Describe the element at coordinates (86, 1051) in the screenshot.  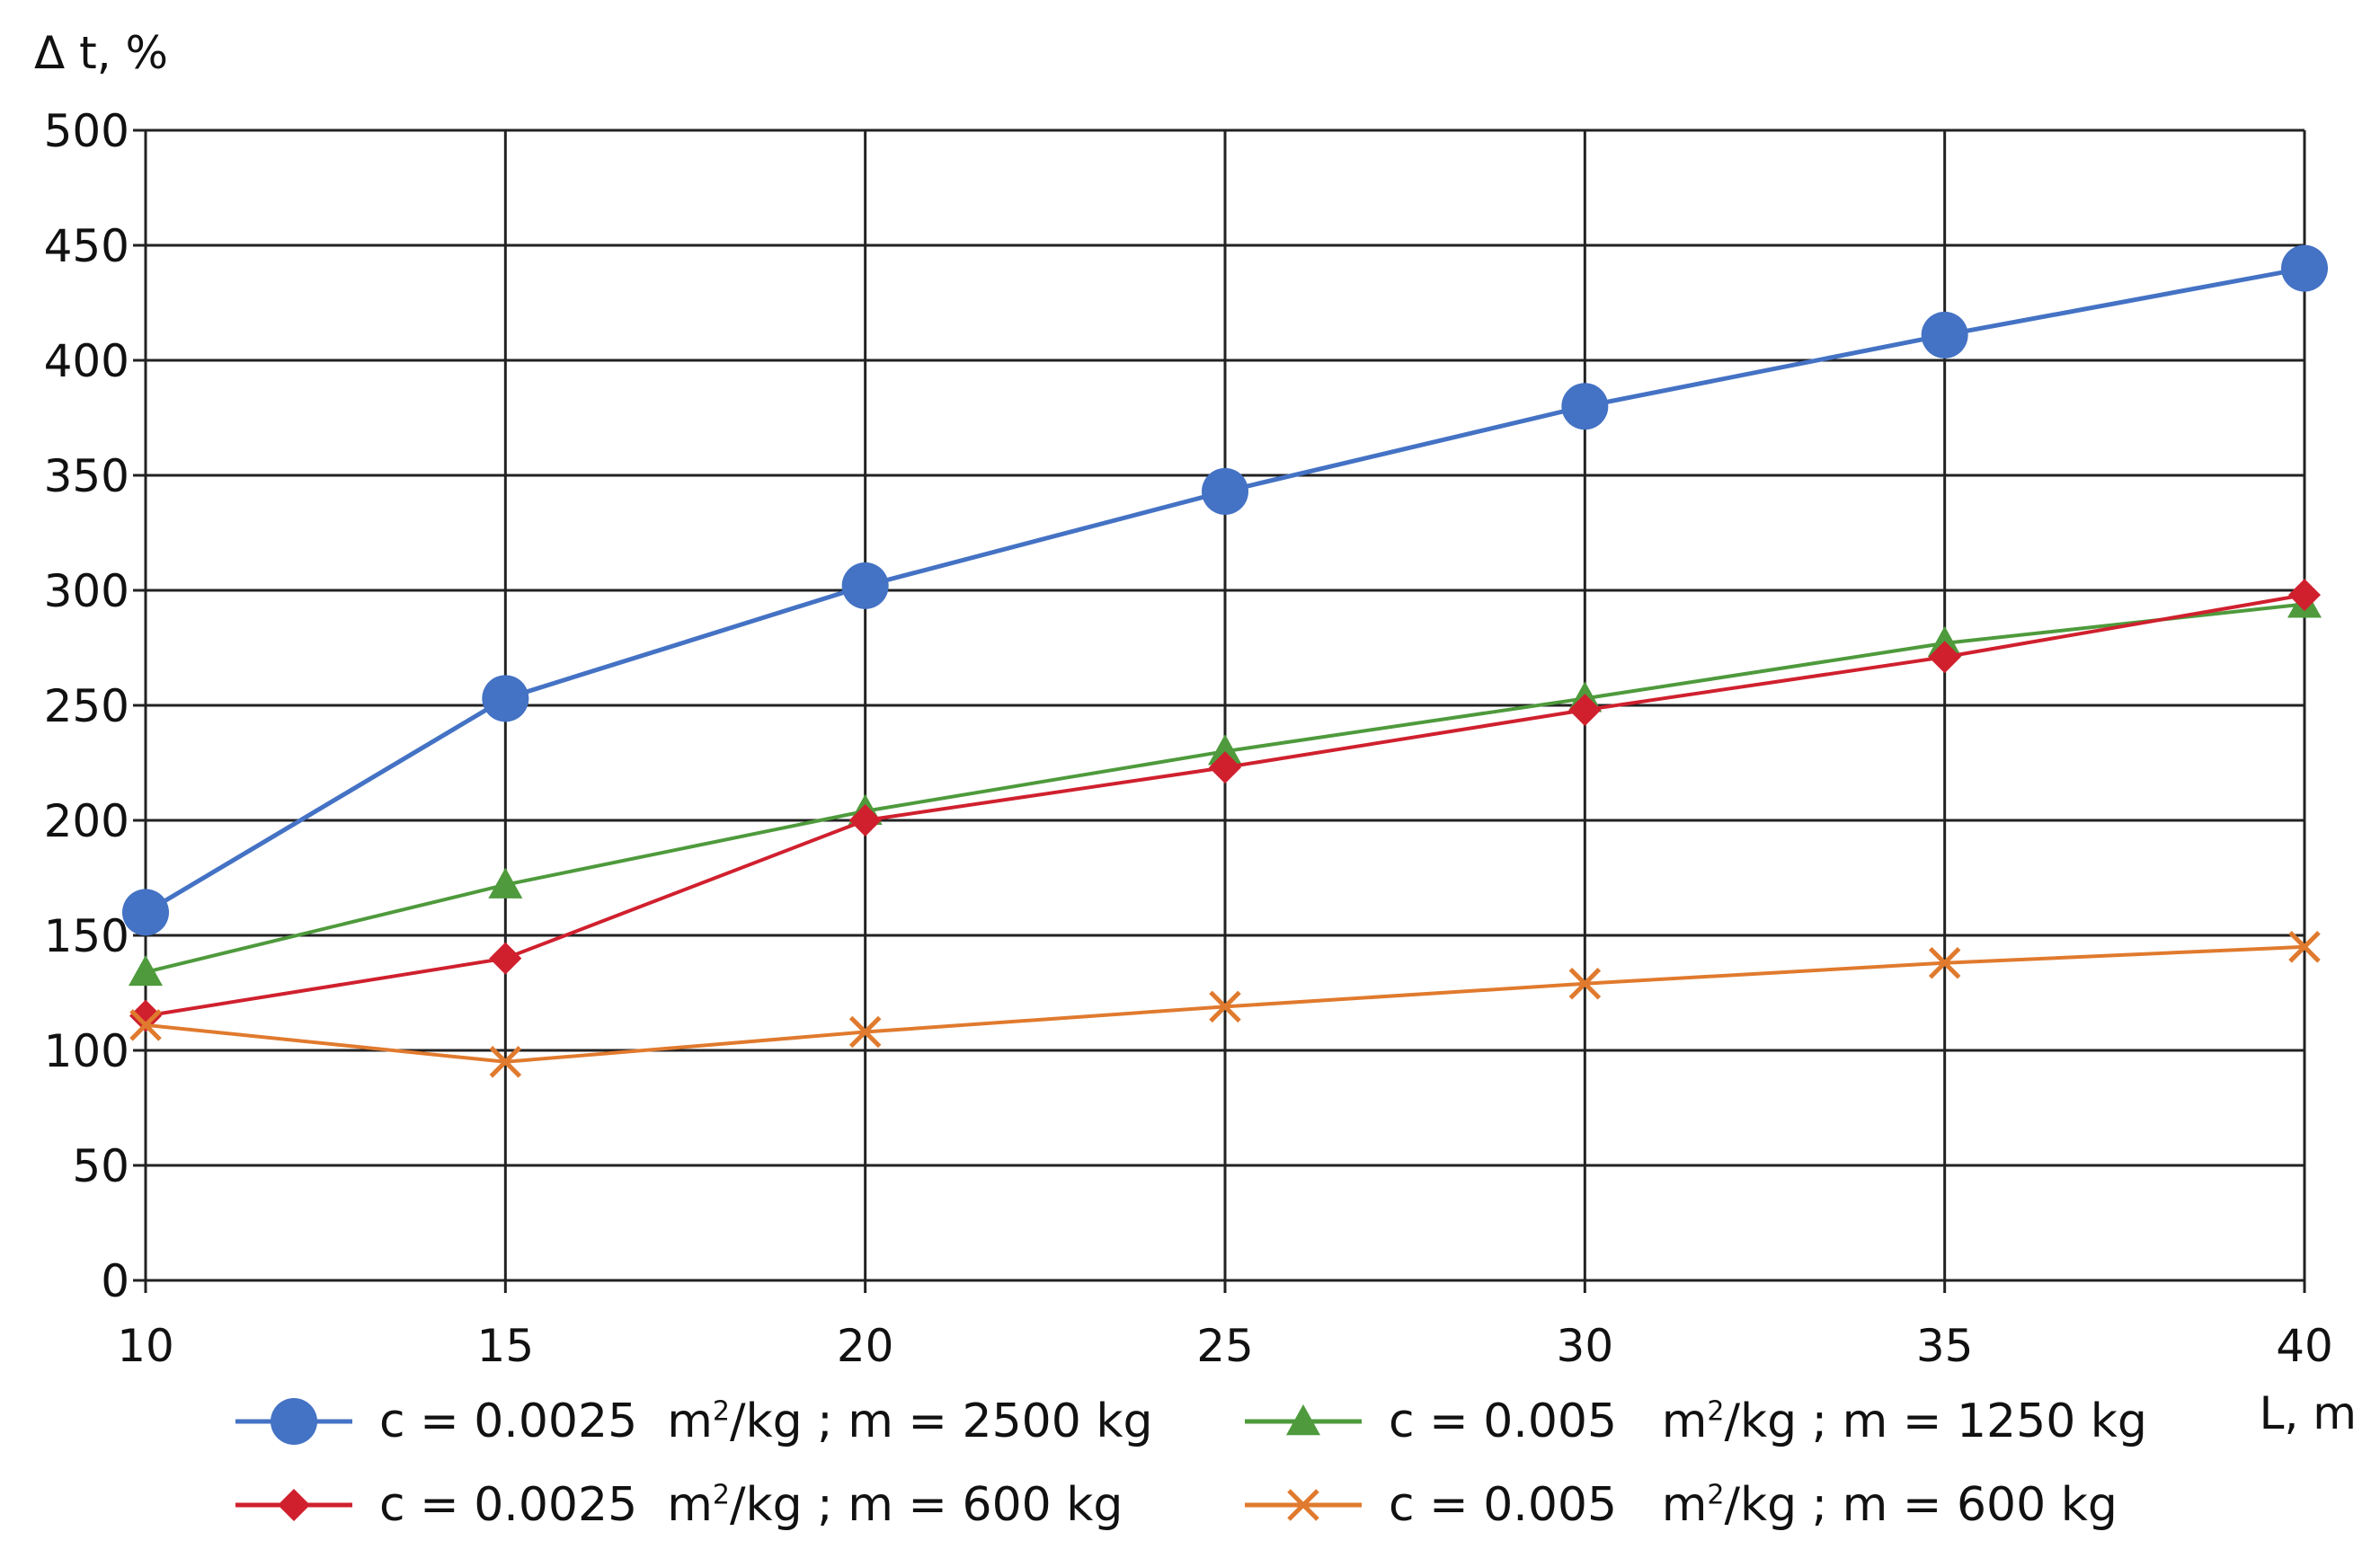
I see `y-tick-label: 100` at that location.